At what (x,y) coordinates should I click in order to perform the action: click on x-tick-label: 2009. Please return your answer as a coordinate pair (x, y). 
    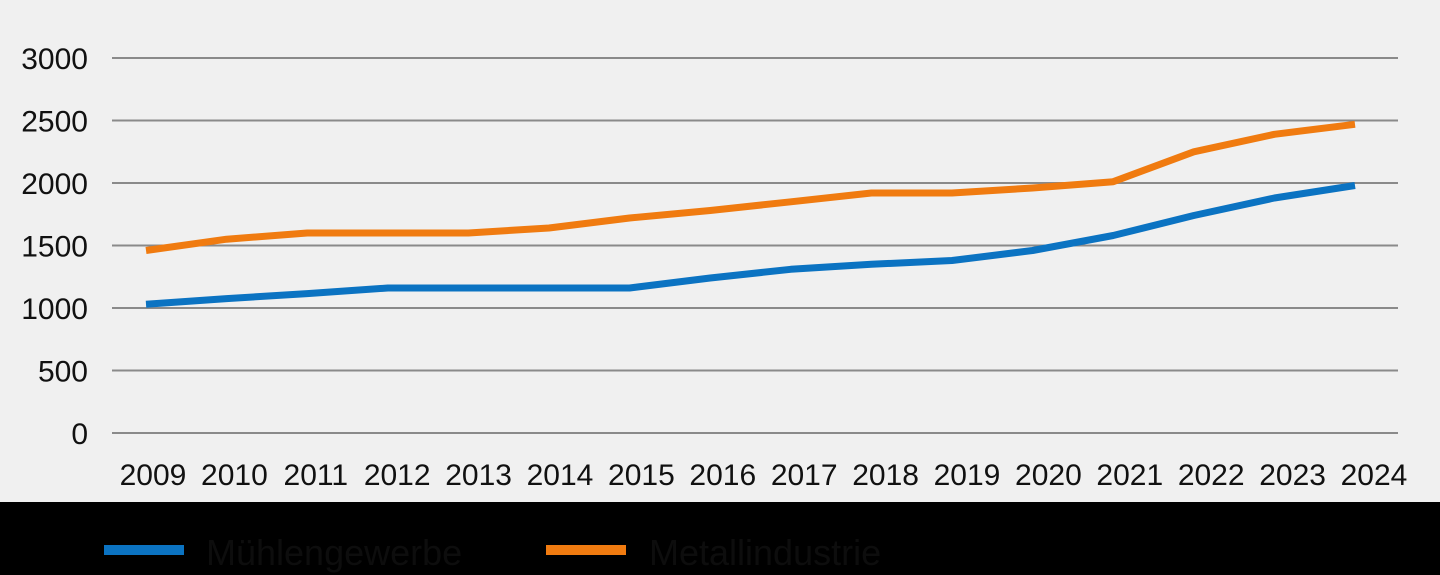
    Looking at the image, I should click on (153, 475).